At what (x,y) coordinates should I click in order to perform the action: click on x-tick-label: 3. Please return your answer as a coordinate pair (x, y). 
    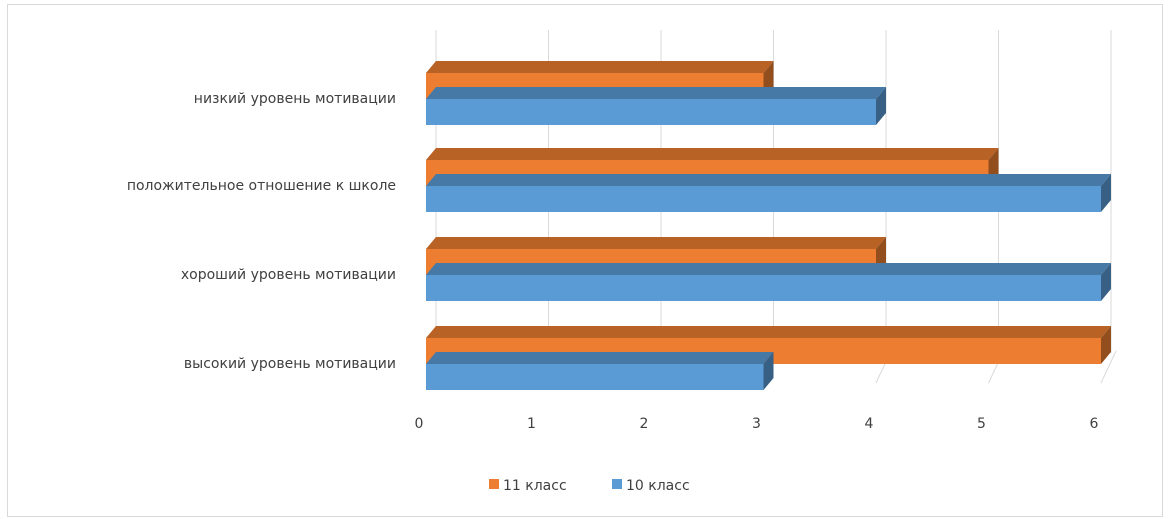
    Looking at the image, I should click on (756, 424).